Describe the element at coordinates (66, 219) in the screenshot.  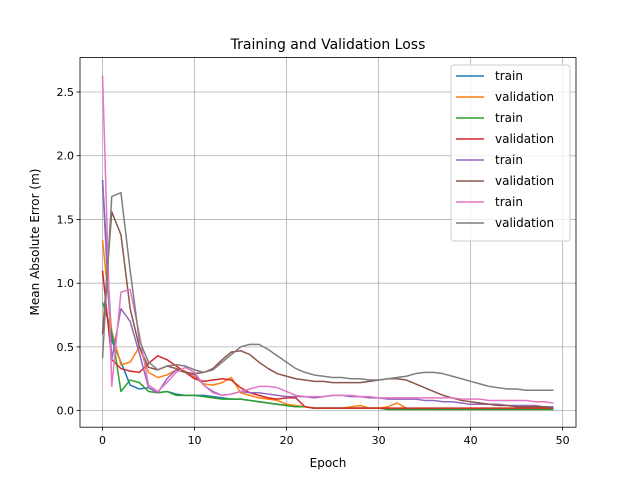
I see `y-tick-label: 1.5` at that location.